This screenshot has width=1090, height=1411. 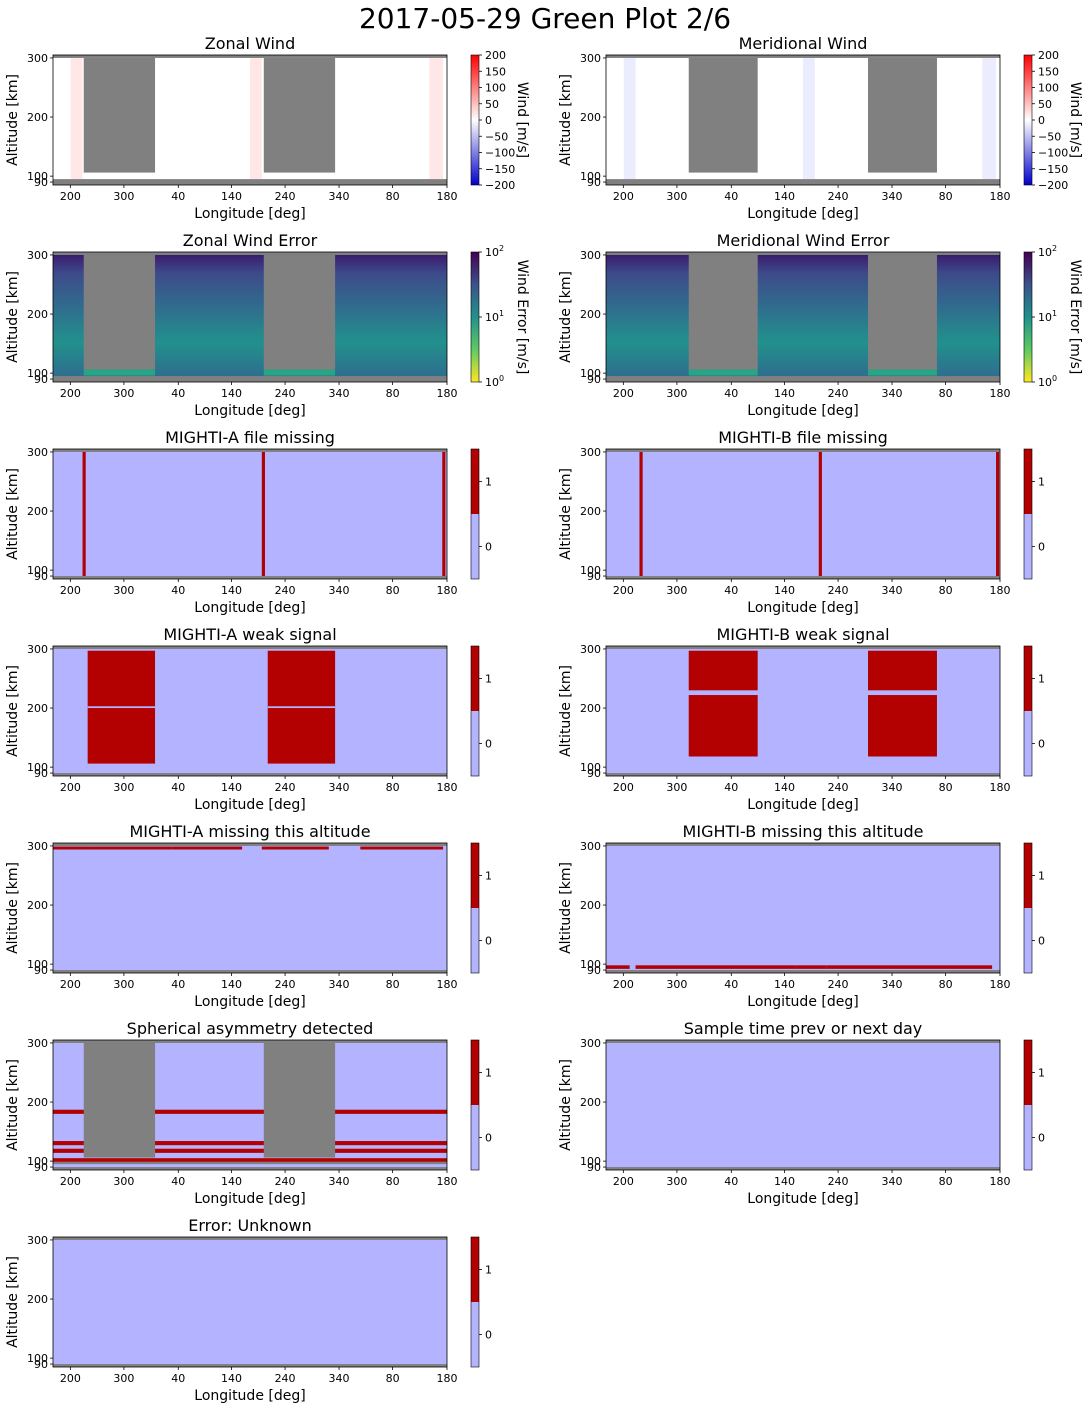 What do you see at coordinates (1048, 88) in the screenshot?
I see `colorbar-tick-label: 100` at bounding box center [1048, 88].